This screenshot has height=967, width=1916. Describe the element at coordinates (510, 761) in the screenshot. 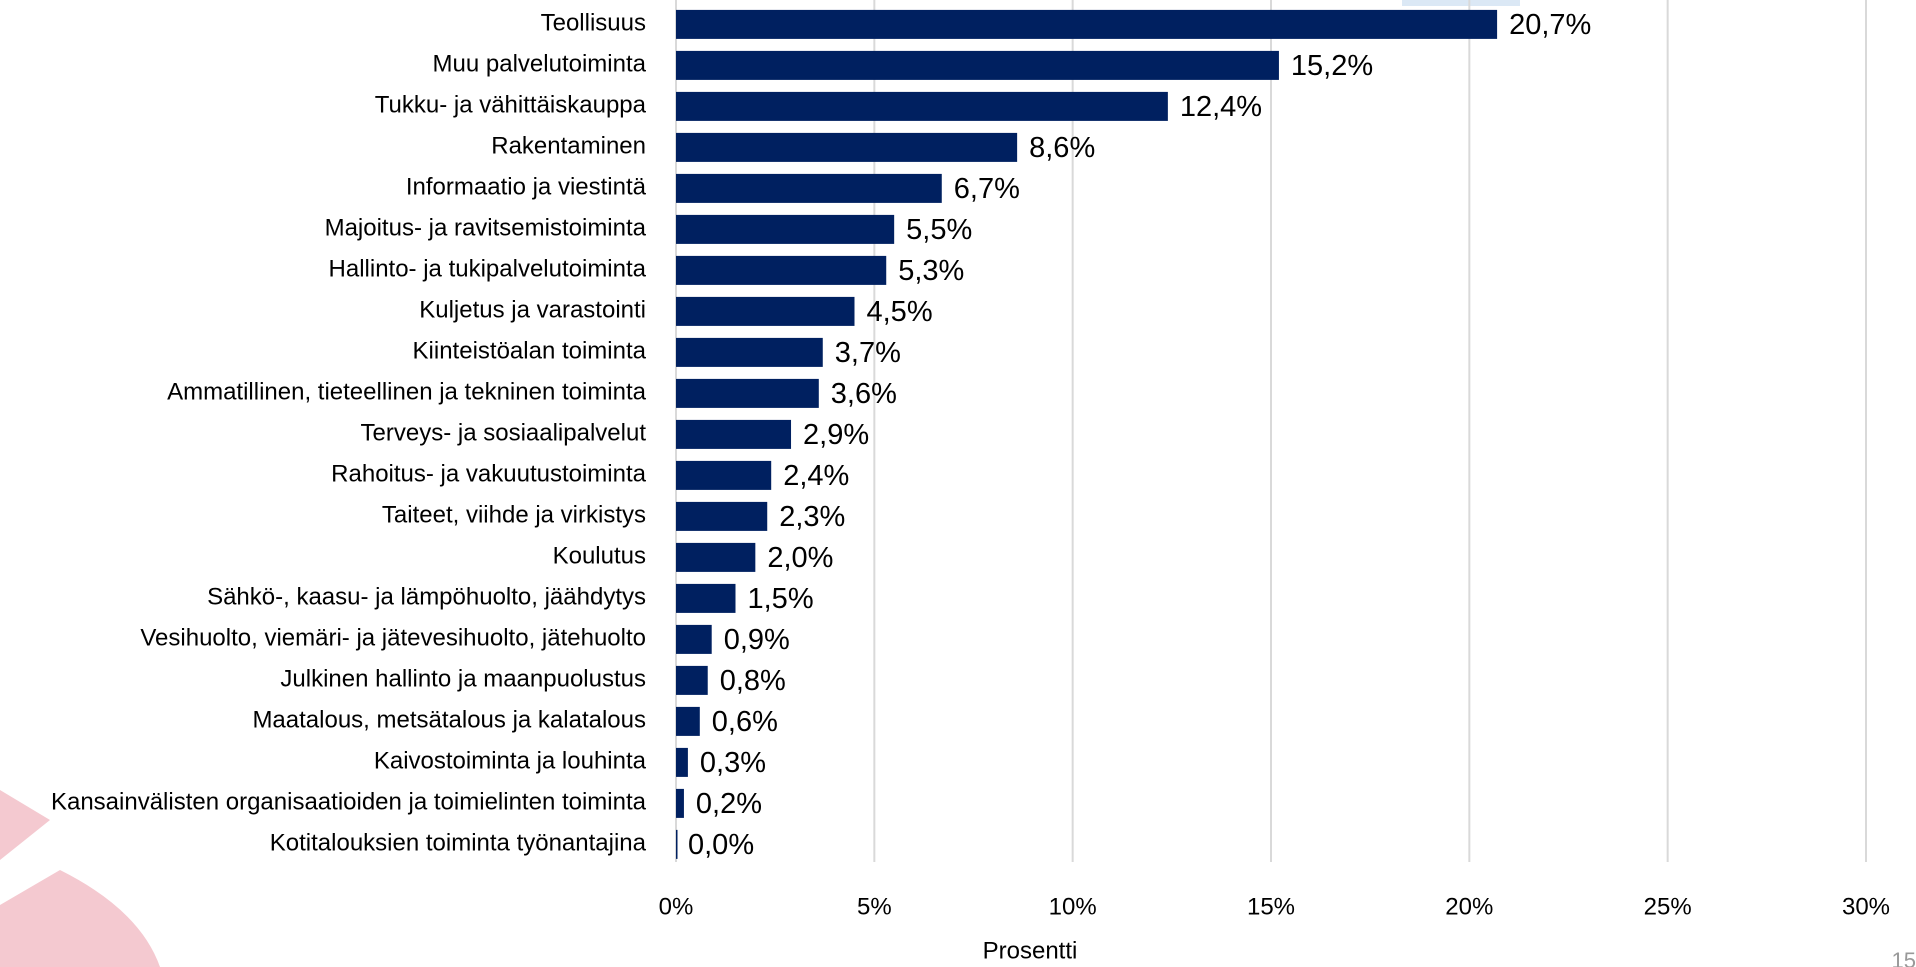

I see `y-tick-label: Kaivostoiminta ja louhinta` at that location.